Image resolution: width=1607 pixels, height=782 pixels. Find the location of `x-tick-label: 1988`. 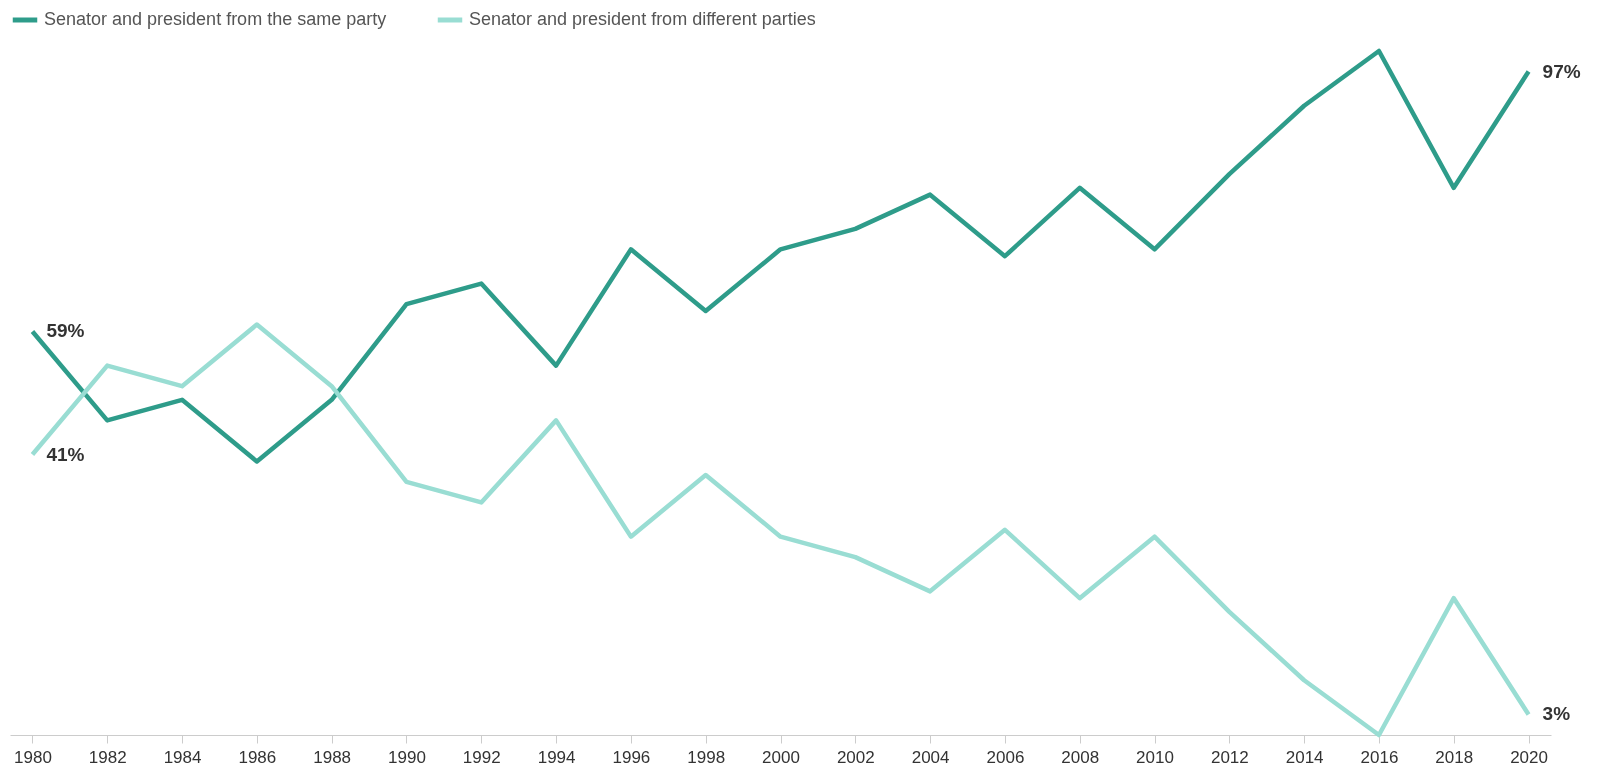

x-tick-label: 1988 is located at coordinates (332, 757).